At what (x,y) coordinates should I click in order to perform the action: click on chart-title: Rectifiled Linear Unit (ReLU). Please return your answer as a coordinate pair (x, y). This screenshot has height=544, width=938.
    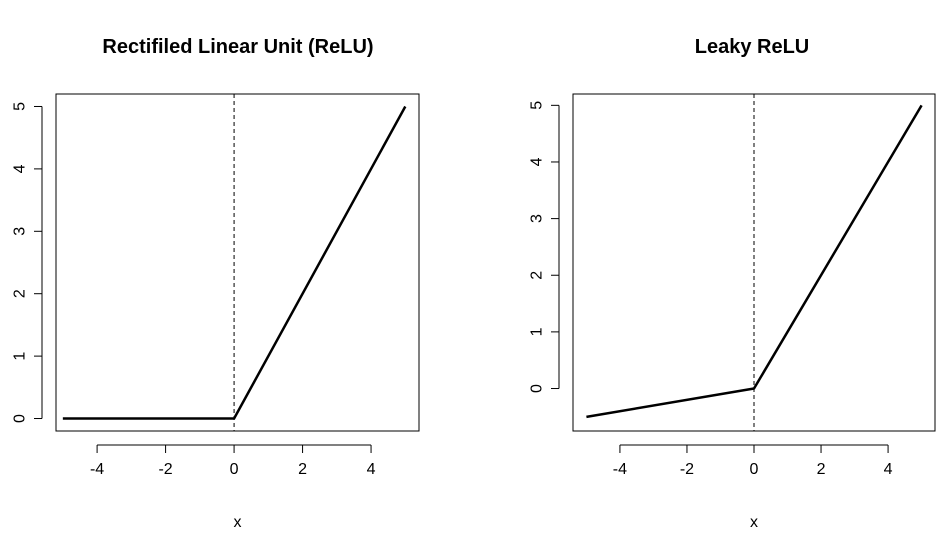
    Looking at the image, I should click on (237, 47).